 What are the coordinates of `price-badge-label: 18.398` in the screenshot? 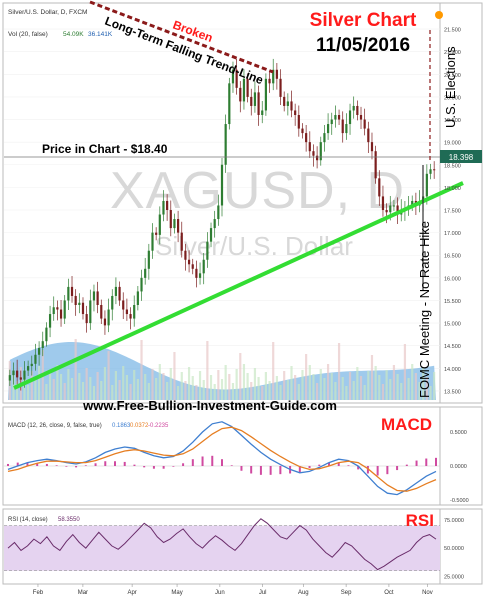 It's located at (461, 157).